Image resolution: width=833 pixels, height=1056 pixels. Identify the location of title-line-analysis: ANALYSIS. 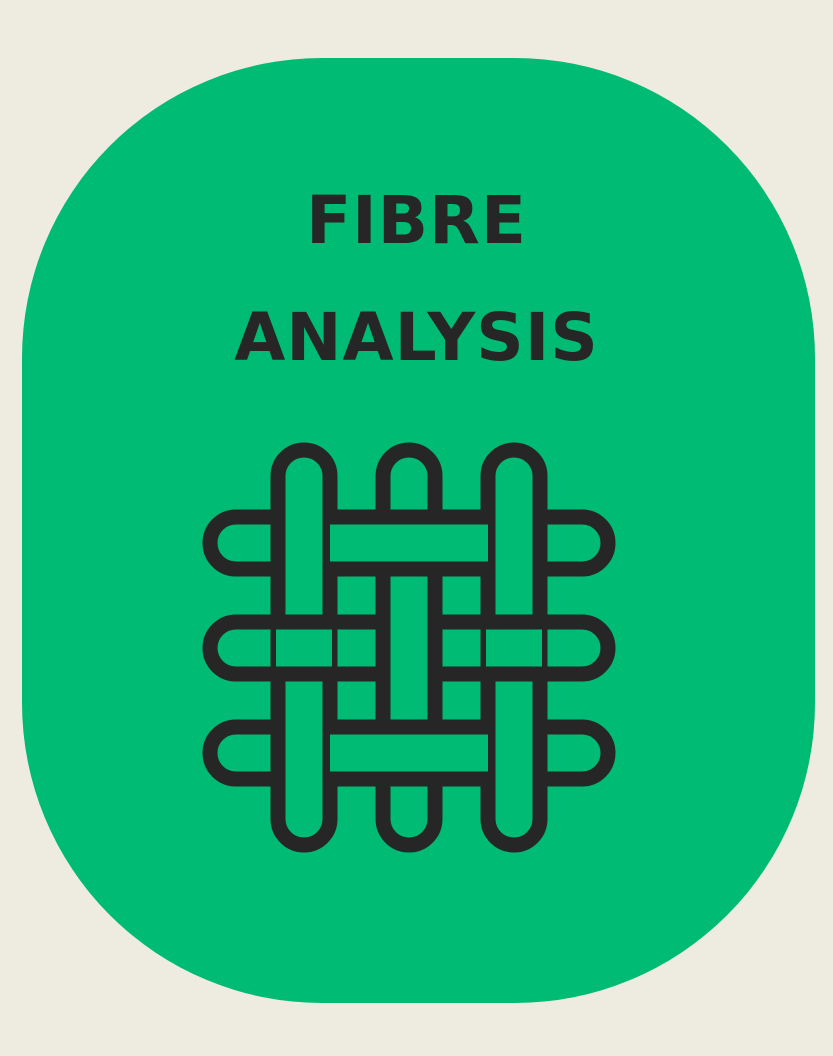
(416, 337).